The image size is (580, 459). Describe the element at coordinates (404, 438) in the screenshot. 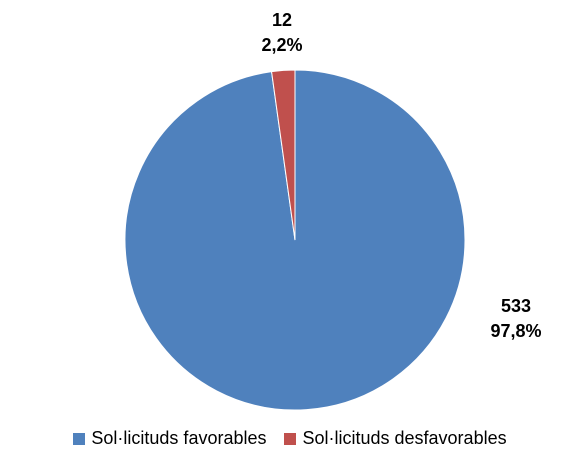

I see `legend-label-desfavorables: Sol·licituds desfavorables` at that location.